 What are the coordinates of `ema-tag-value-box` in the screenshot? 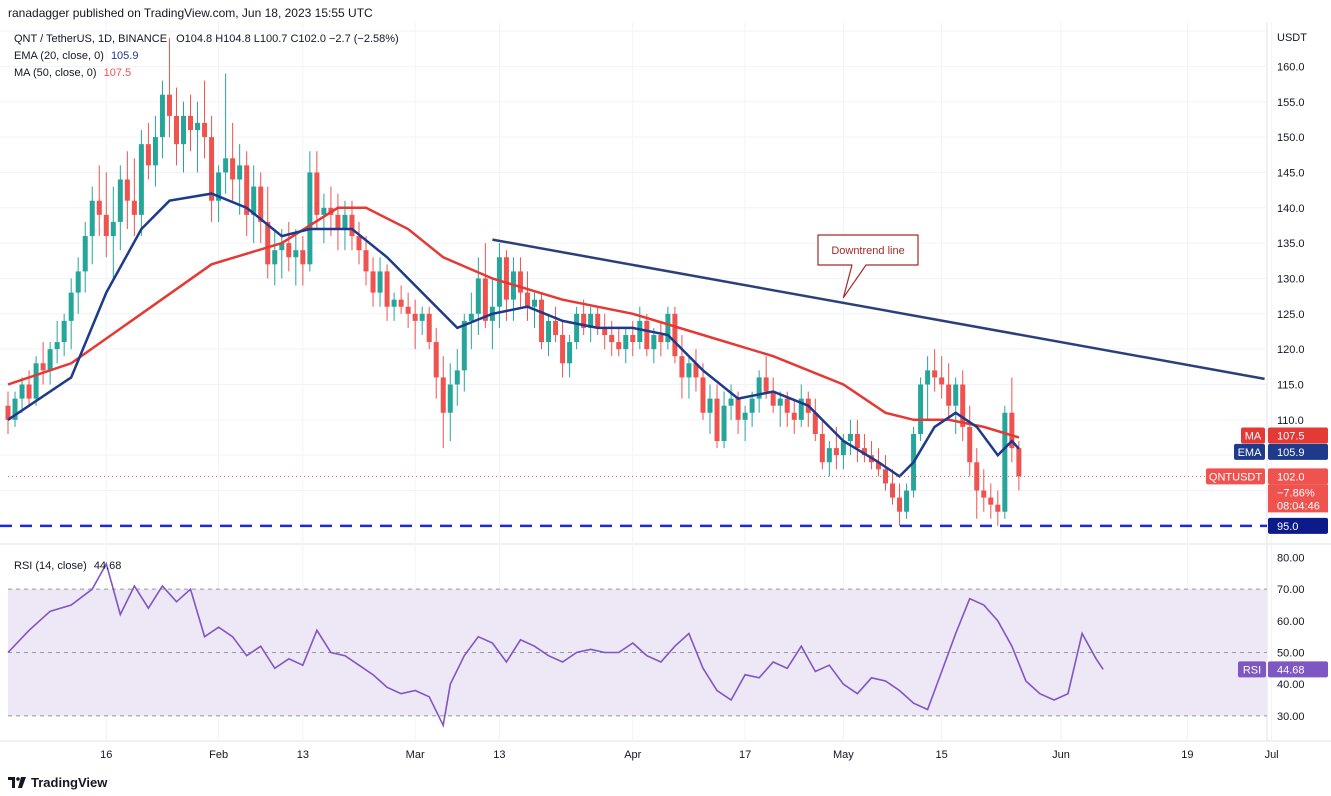 It's located at (1298, 451).